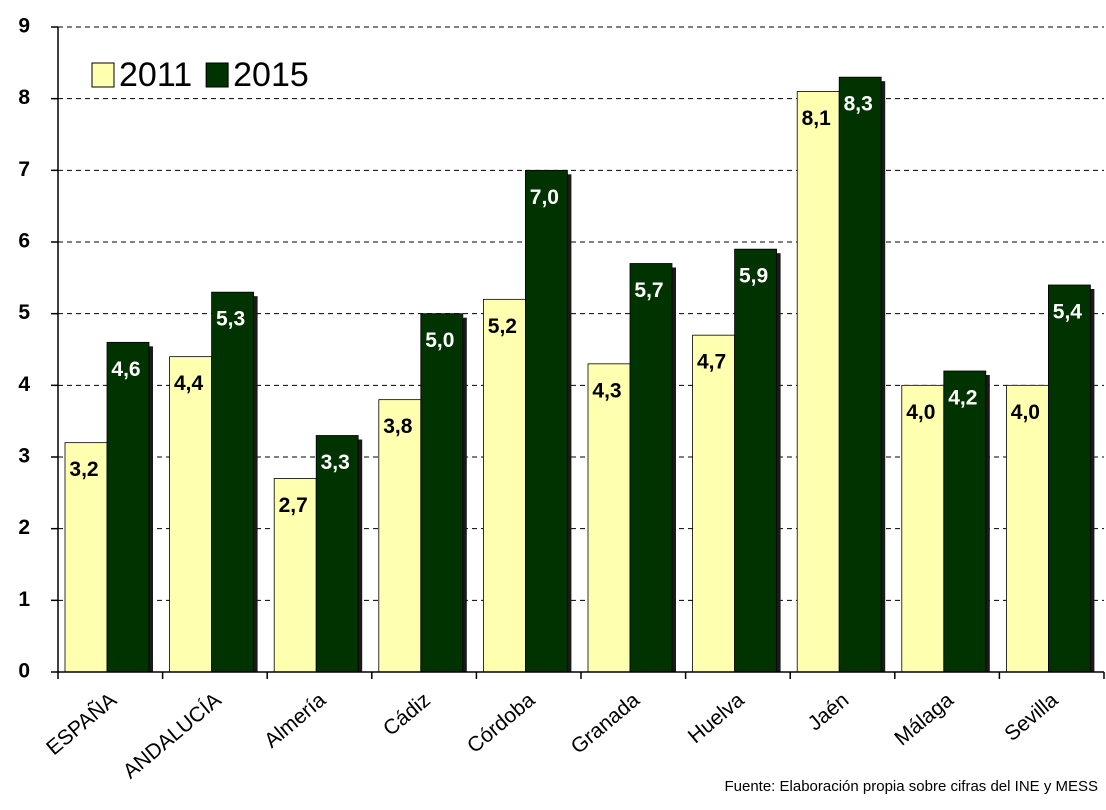 This screenshot has width=1106, height=810. What do you see at coordinates (172, 735) in the screenshot?
I see `x-tick-label: ANDALUCÍA` at bounding box center [172, 735].